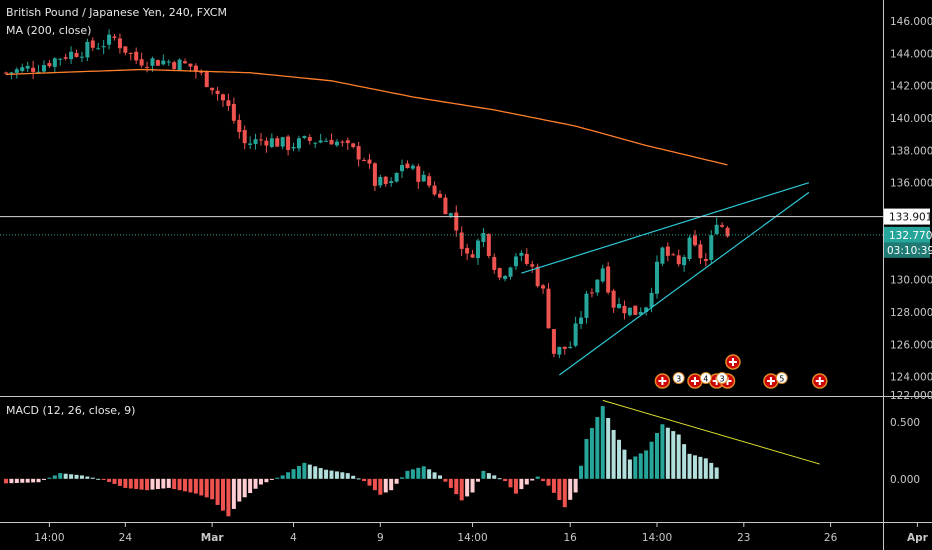 The image size is (932, 550). I want to click on macd-indicator-label: MACD (12, 26, close, 9), so click(71, 410).